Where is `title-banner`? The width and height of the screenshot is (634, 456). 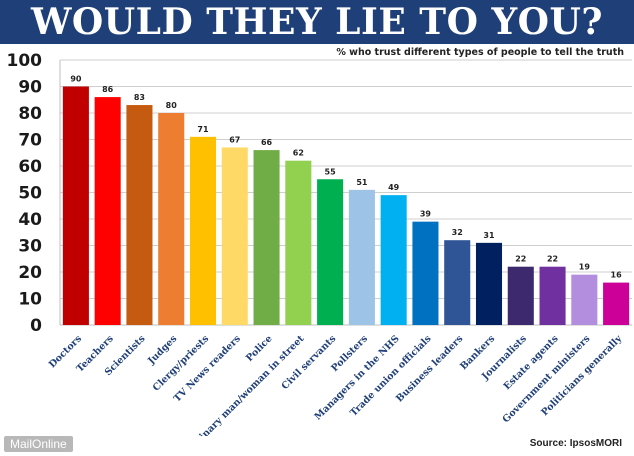
title-banner is located at coordinates (317, 22).